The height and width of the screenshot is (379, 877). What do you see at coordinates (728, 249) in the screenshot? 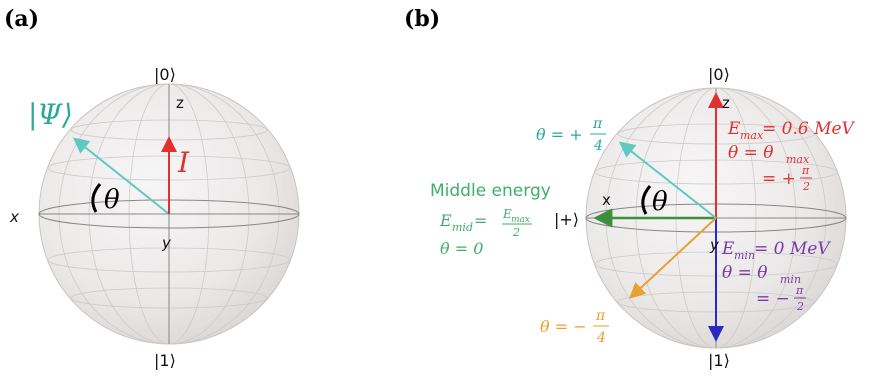
I see `emin-symbol: E` at bounding box center [728, 249].